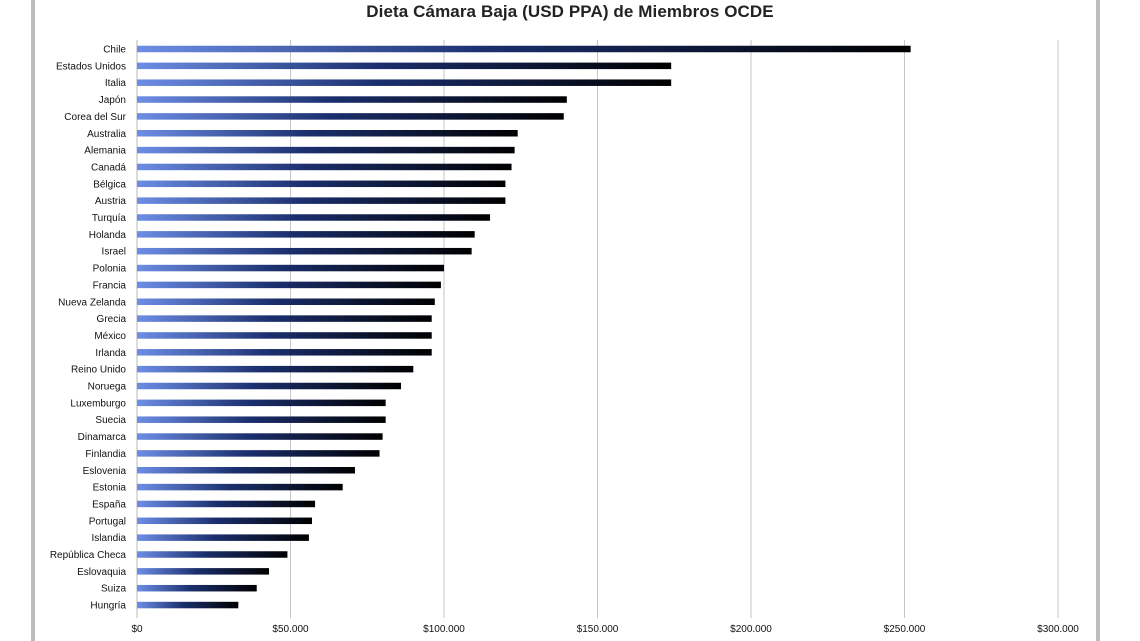 The width and height of the screenshot is (1140, 641). Describe the element at coordinates (116, 83) in the screenshot. I see `category-label: Italia` at that location.